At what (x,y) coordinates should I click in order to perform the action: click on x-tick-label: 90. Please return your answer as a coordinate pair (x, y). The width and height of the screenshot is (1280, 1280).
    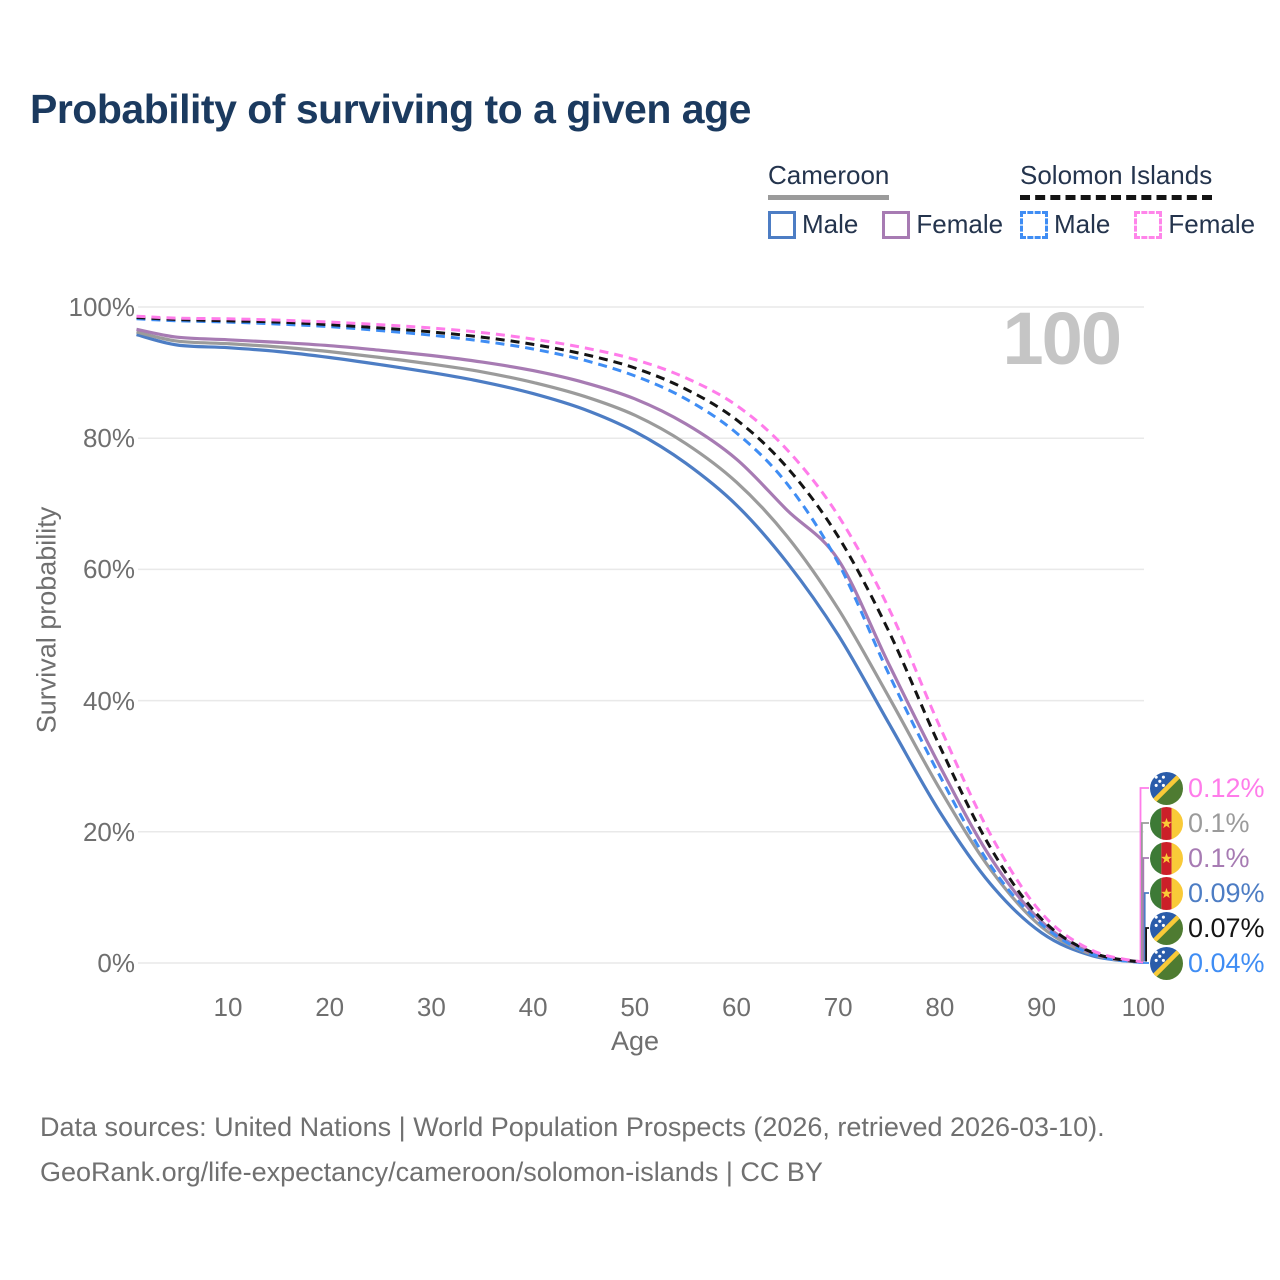
    Looking at the image, I should click on (1042, 1007).